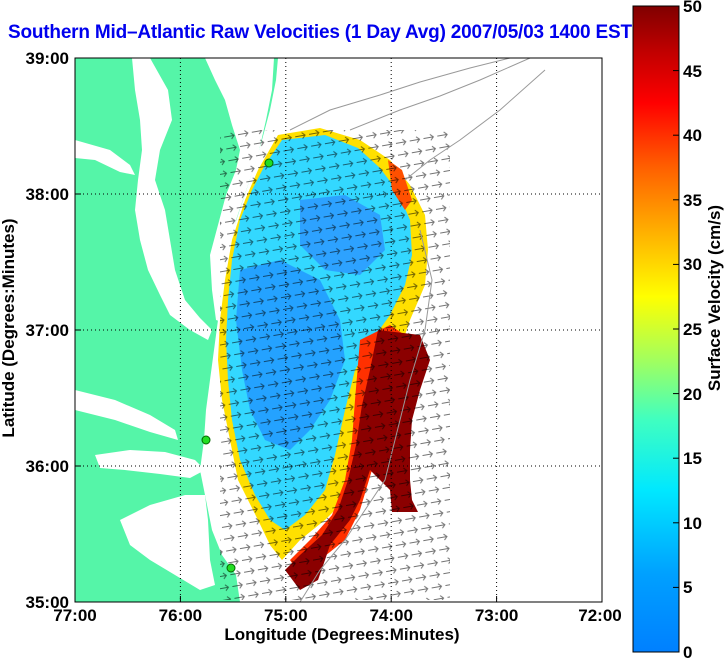 The image size is (724, 659). I want to click on colorbar-tick-label: 45, so click(692, 71).